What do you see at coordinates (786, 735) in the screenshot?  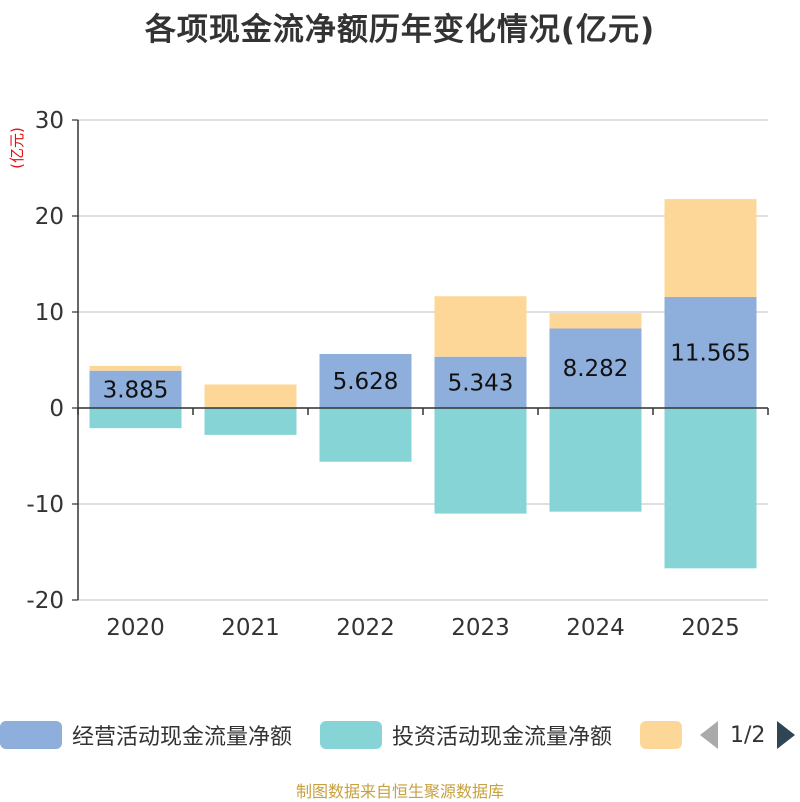 I see `legend-next-page-icon` at bounding box center [786, 735].